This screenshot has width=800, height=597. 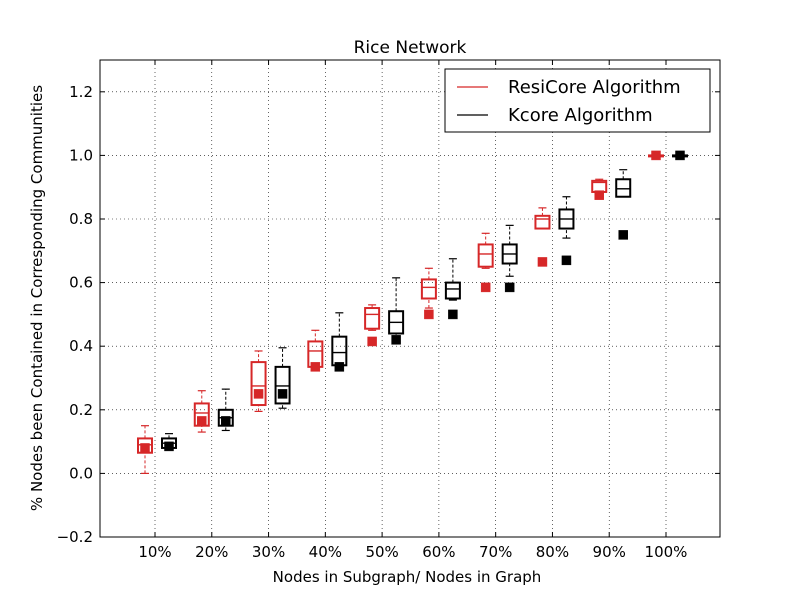 What do you see at coordinates (609, 552) in the screenshot?
I see `x-tick-label: 90%` at bounding box center [609, 552].